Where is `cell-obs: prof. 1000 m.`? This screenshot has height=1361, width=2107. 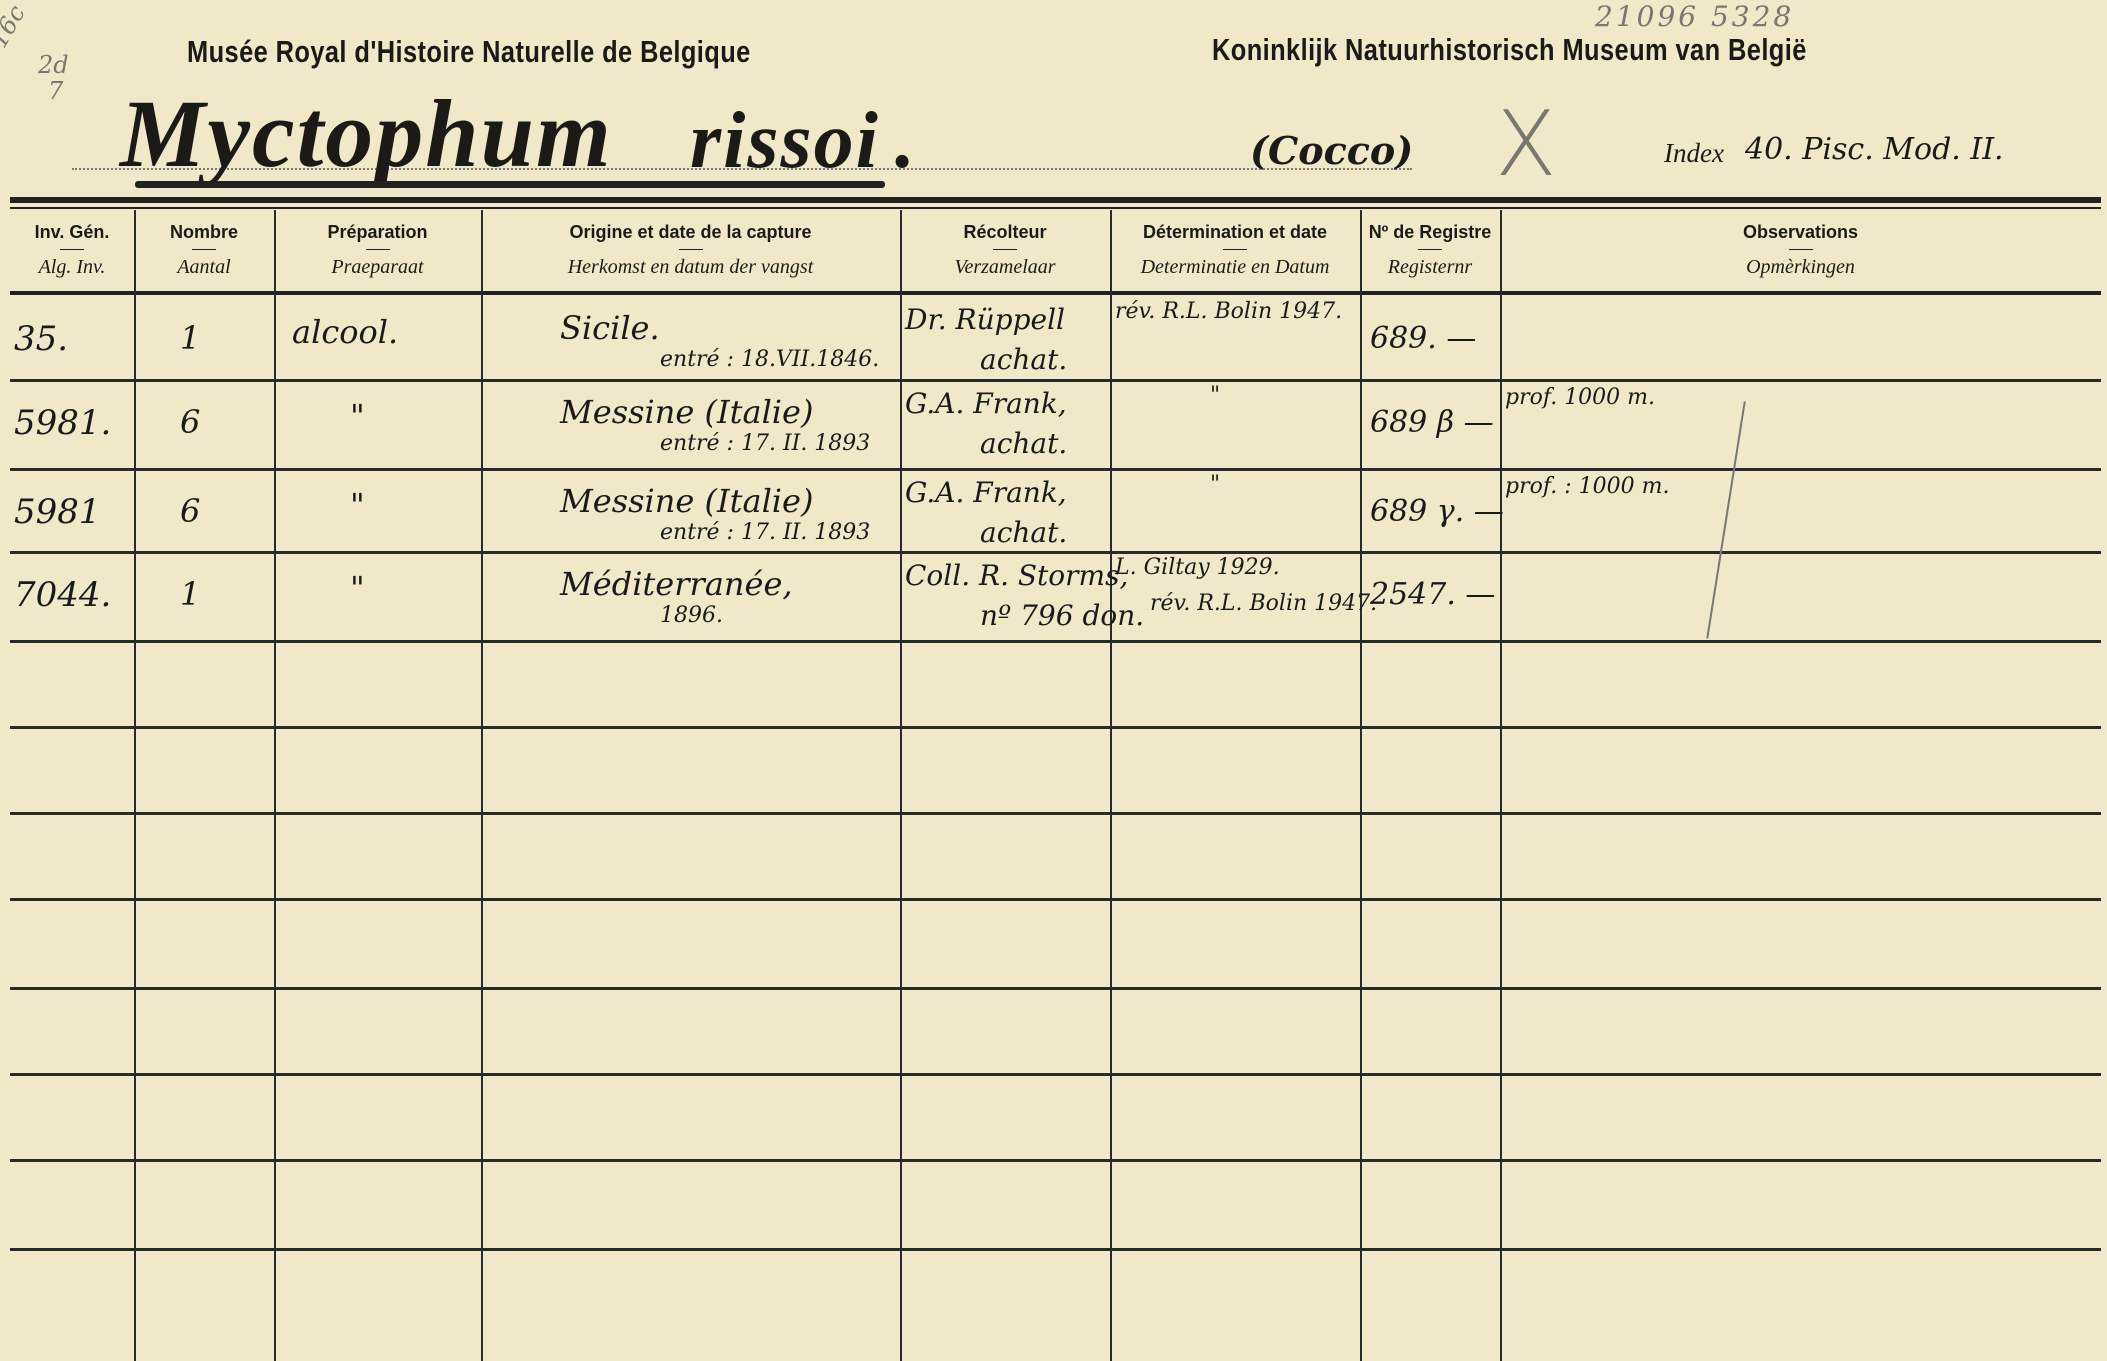
cell-obs: prof. 1000 m. is located at coordinates (1580, 397).